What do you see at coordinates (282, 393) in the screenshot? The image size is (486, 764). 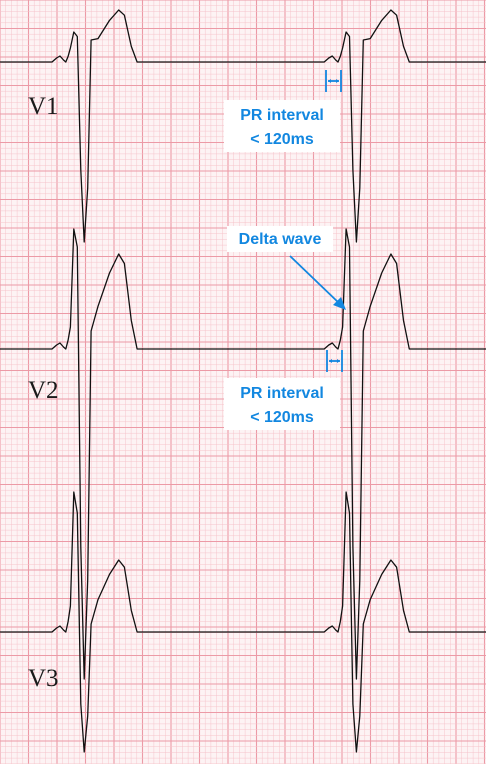 I see `pr-interval-label-2: PR interval` at bounding box center [282, 393].